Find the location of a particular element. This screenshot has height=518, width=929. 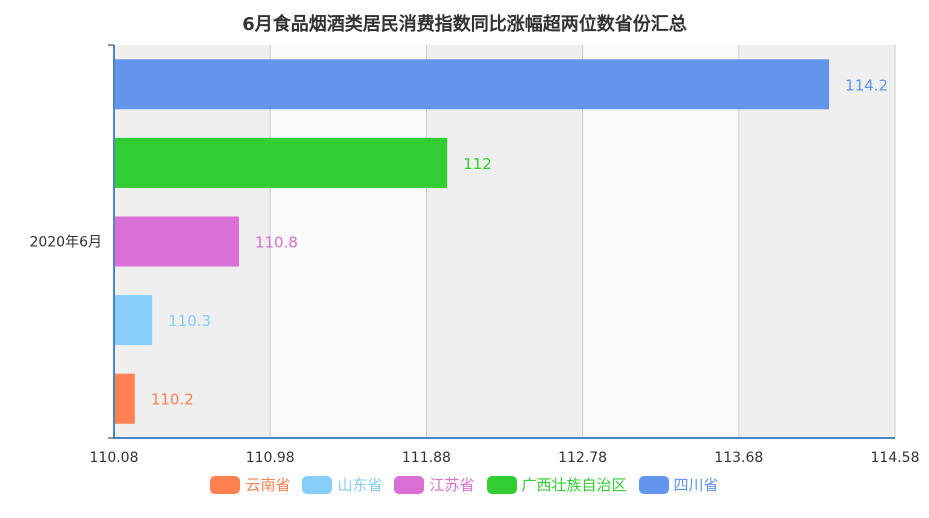

legend: 云南省 山东省 江苏省 广西壮族自治区 四川省 is located at coordinates (464, 484).